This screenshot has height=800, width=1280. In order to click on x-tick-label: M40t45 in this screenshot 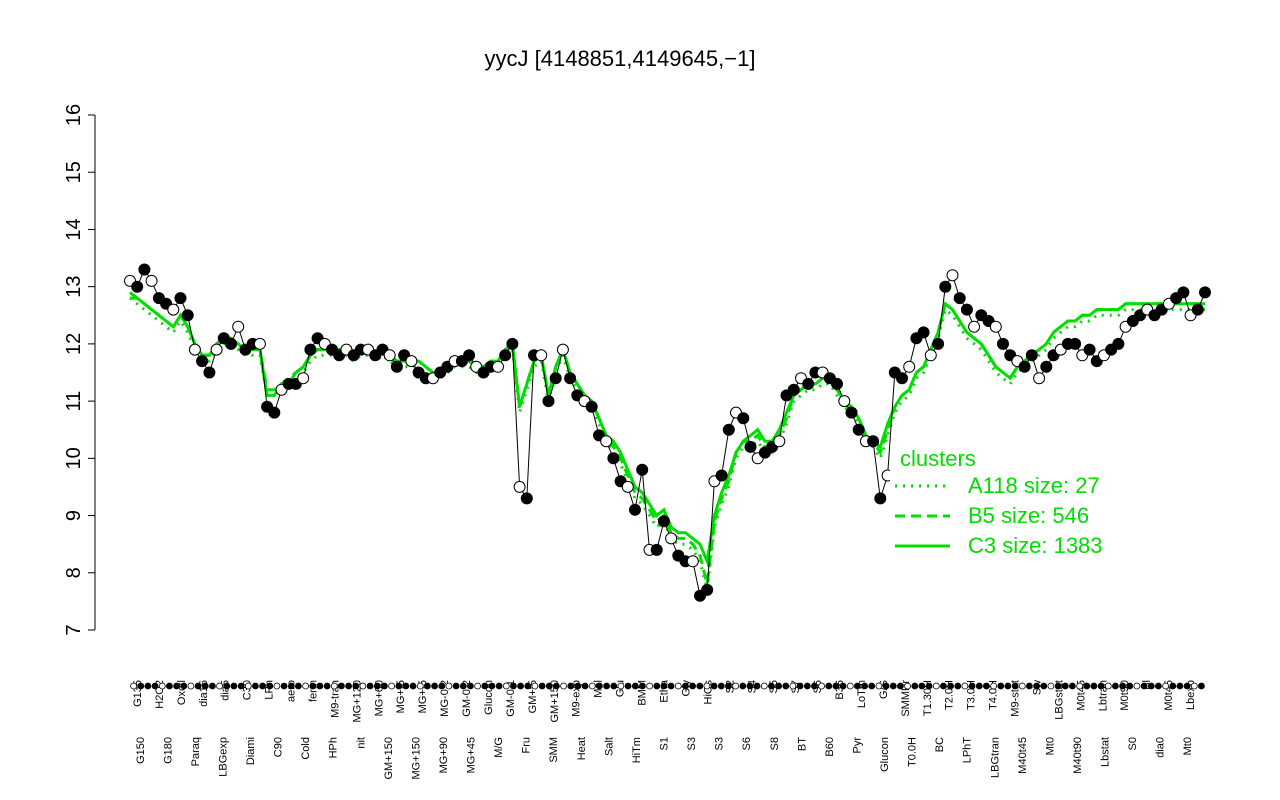, I will do `click(1023, 755)`.